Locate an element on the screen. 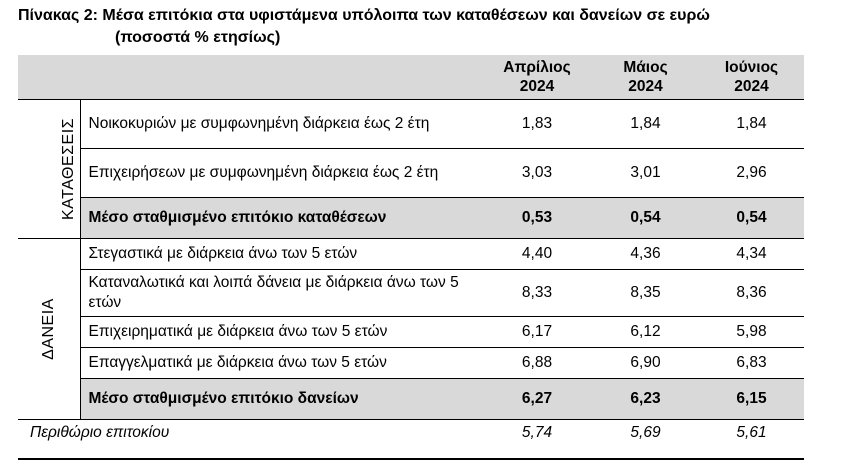 Image resolution: width=857 pixels, height=472 pixels. cell-value: 6,17 is located at coordinates (537, 332).